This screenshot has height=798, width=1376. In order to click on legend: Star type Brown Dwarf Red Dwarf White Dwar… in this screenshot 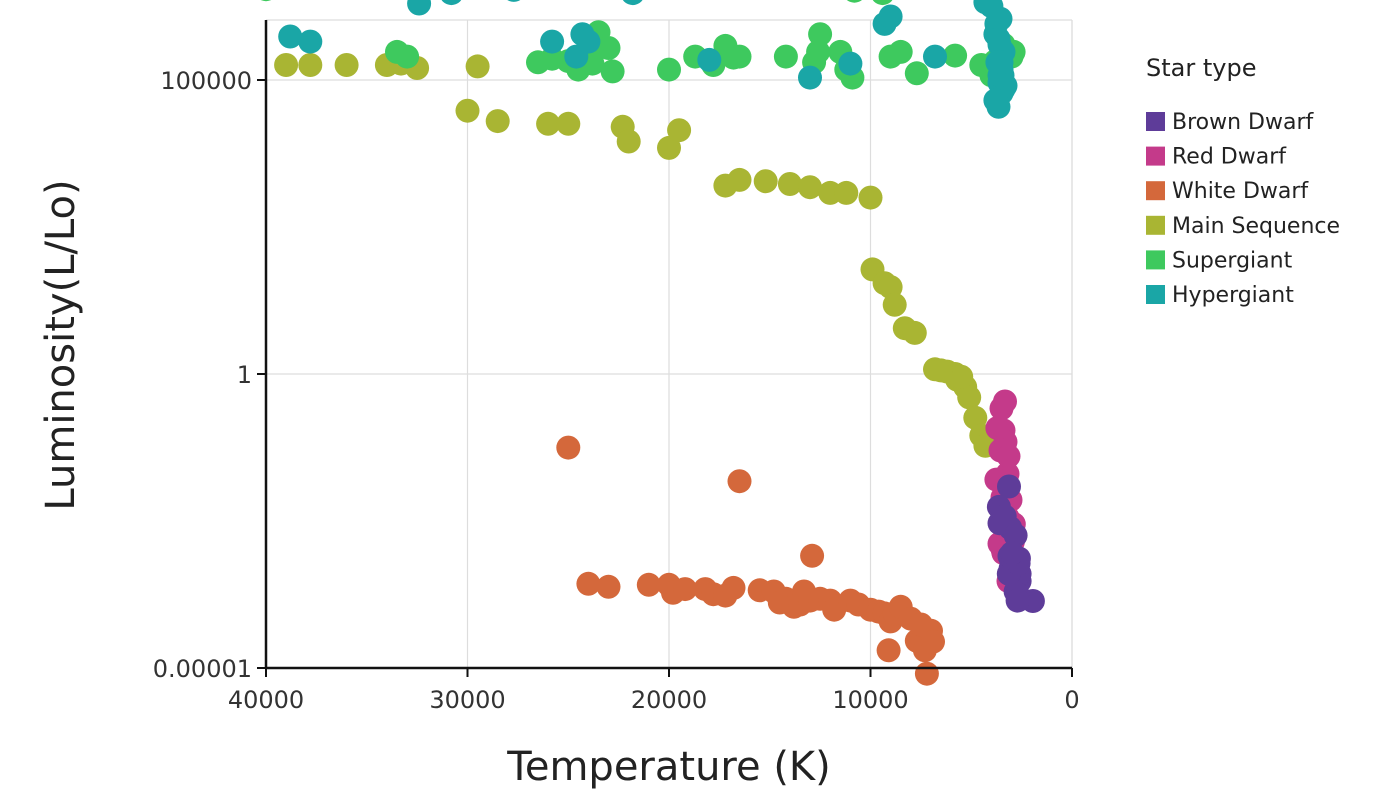, I will do `click(1243, 181)`.